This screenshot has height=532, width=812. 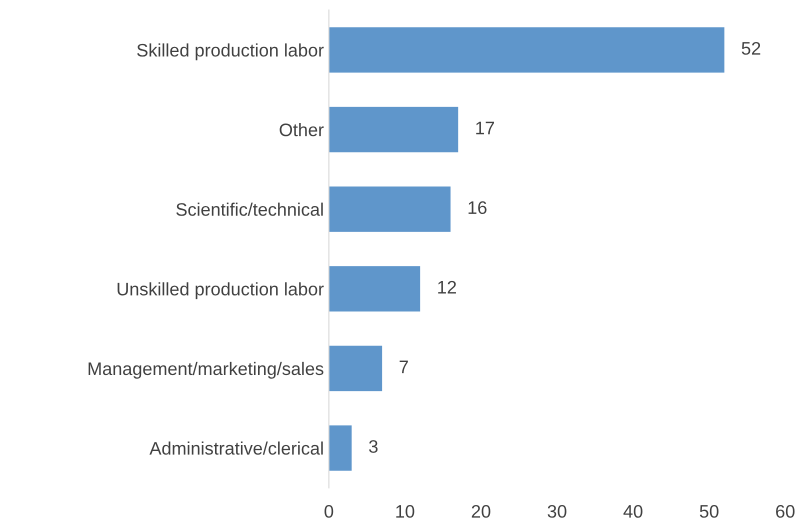 I want to click on data-label: 3, so click(x=373, y=446).